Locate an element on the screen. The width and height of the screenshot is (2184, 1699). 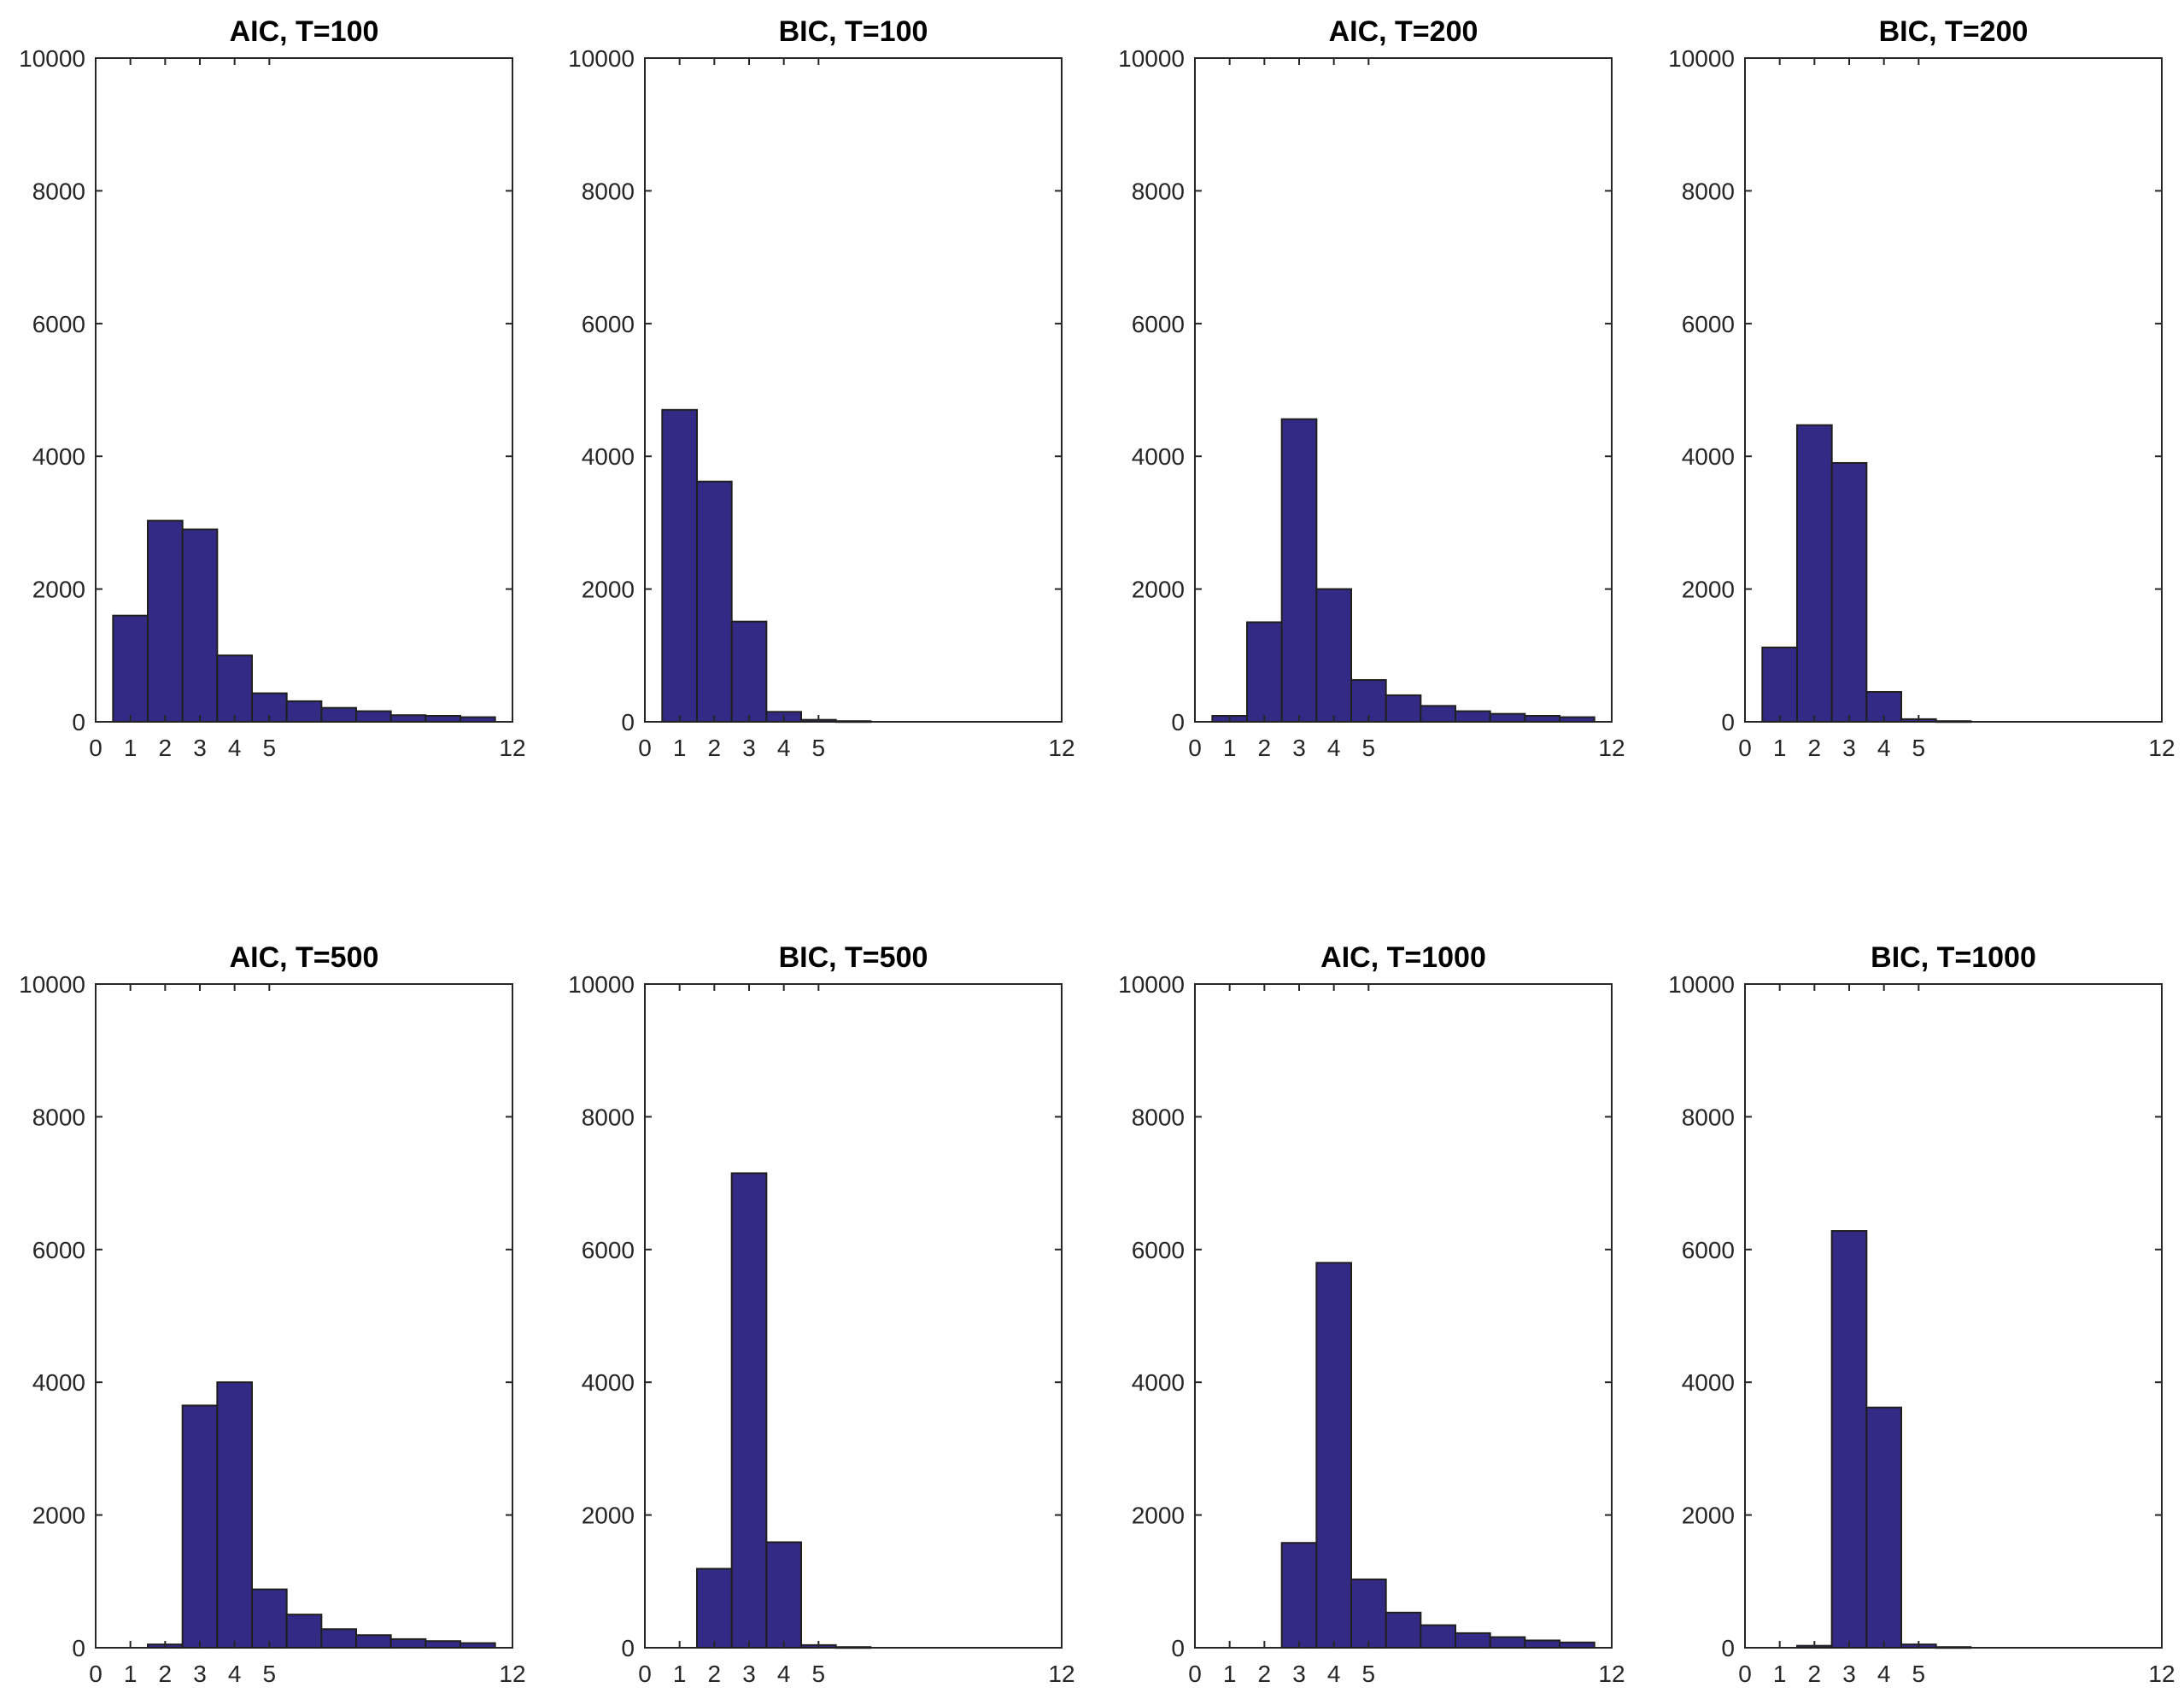
panel-title: BIC, T=500 is located at coordinates (853, 957).